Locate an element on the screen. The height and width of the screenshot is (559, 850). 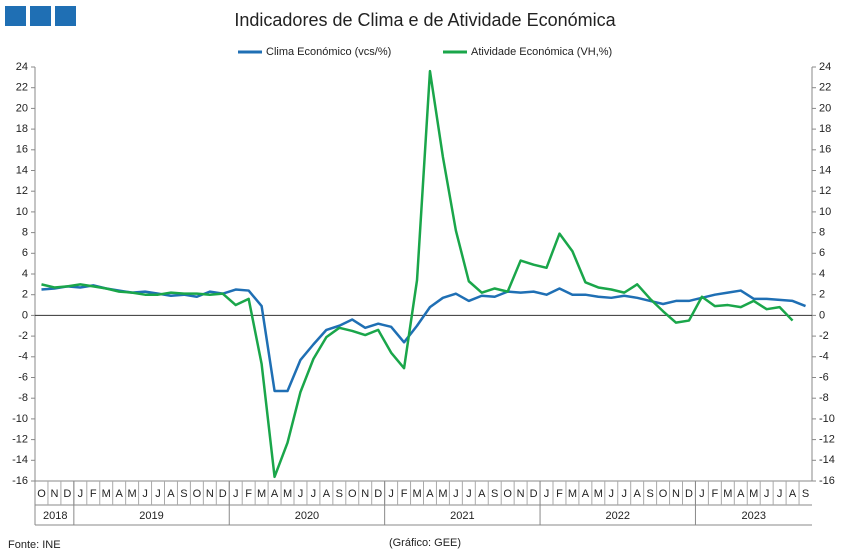
y-tick-label: -8 is located at coordinates (23, 398).